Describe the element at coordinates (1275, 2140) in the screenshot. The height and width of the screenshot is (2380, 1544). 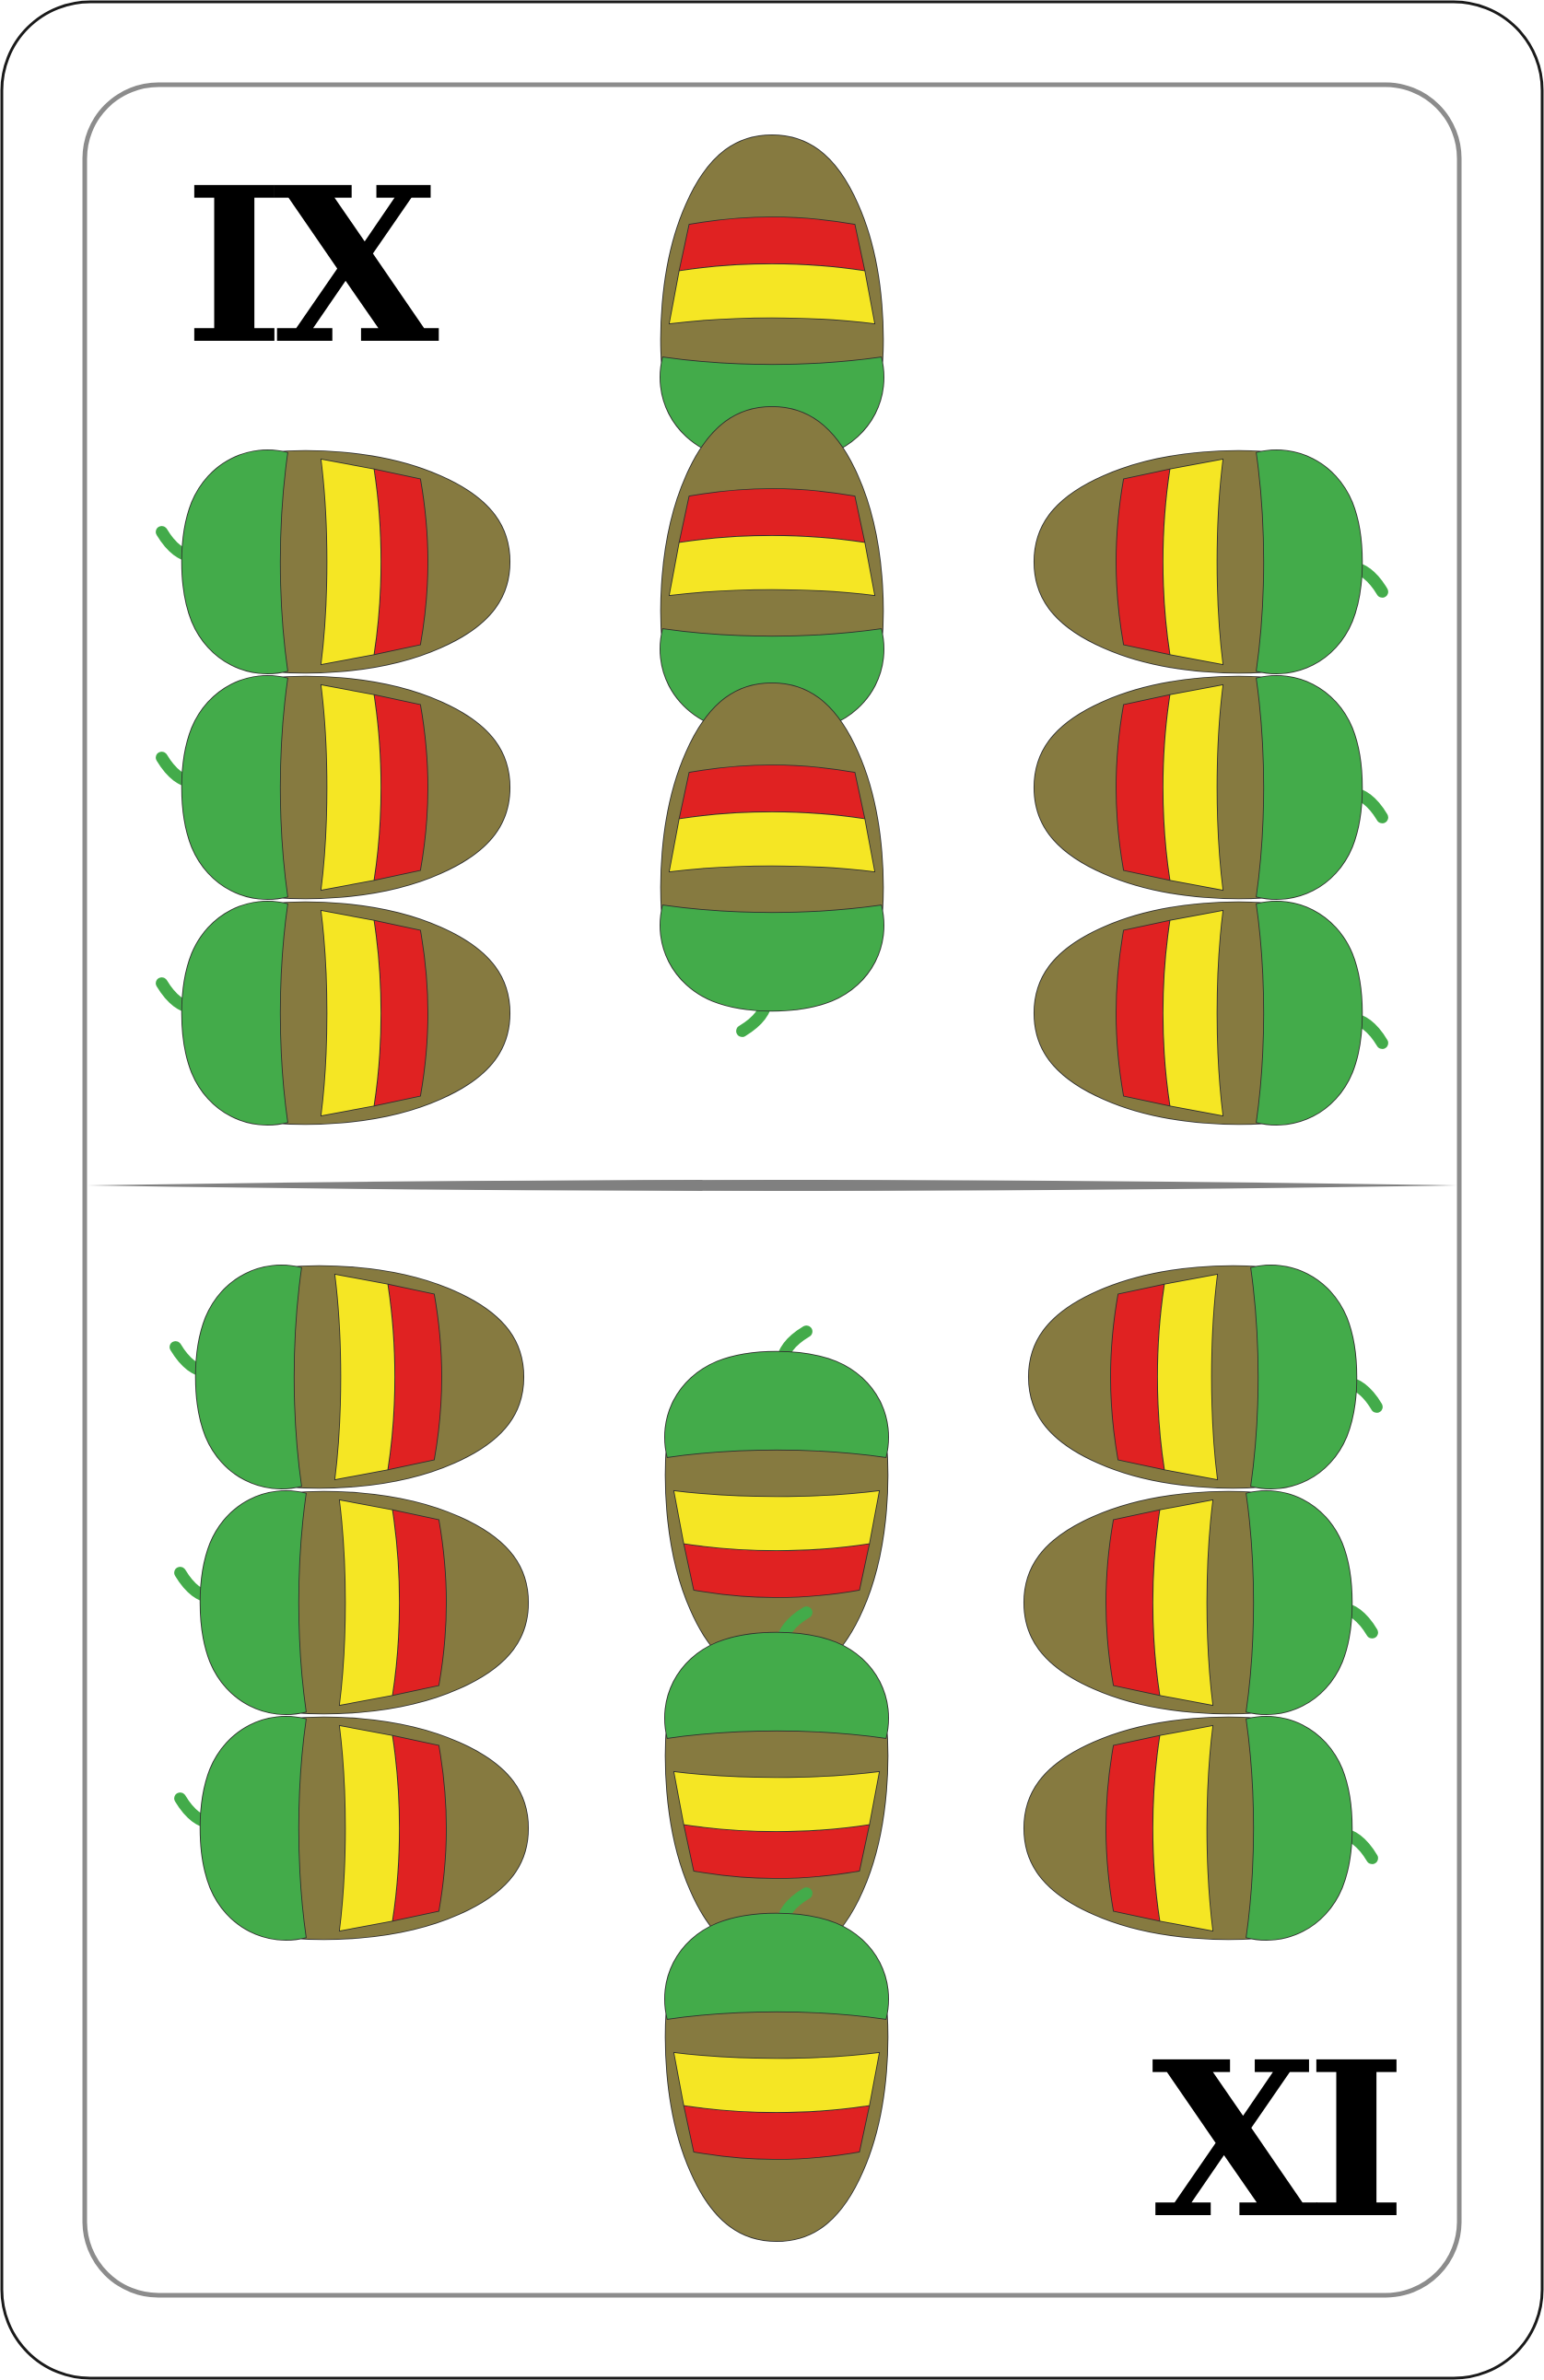
I see `rank-bottom: XI` at that location.